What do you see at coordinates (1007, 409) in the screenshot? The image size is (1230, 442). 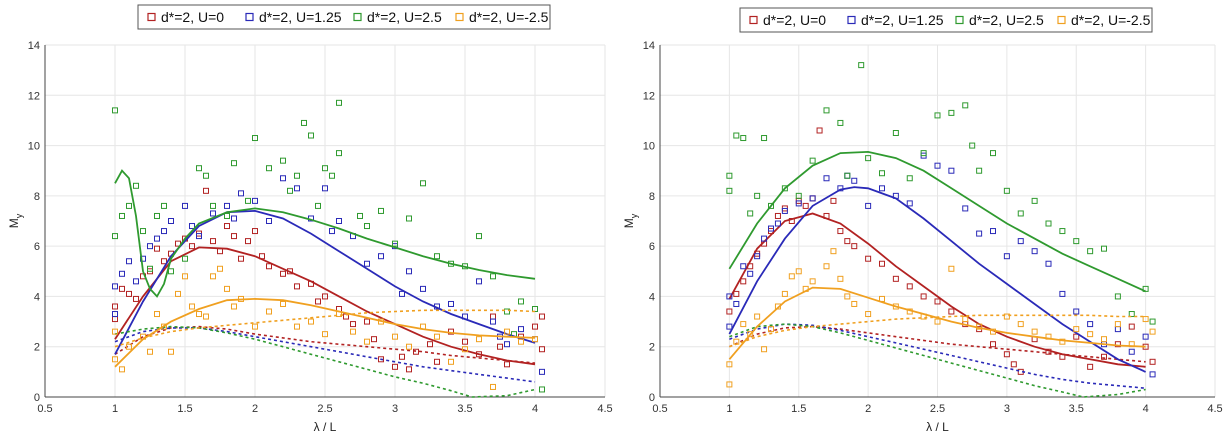 I see `right-x-tick-label: 3` at bounding box center [1007, 409].